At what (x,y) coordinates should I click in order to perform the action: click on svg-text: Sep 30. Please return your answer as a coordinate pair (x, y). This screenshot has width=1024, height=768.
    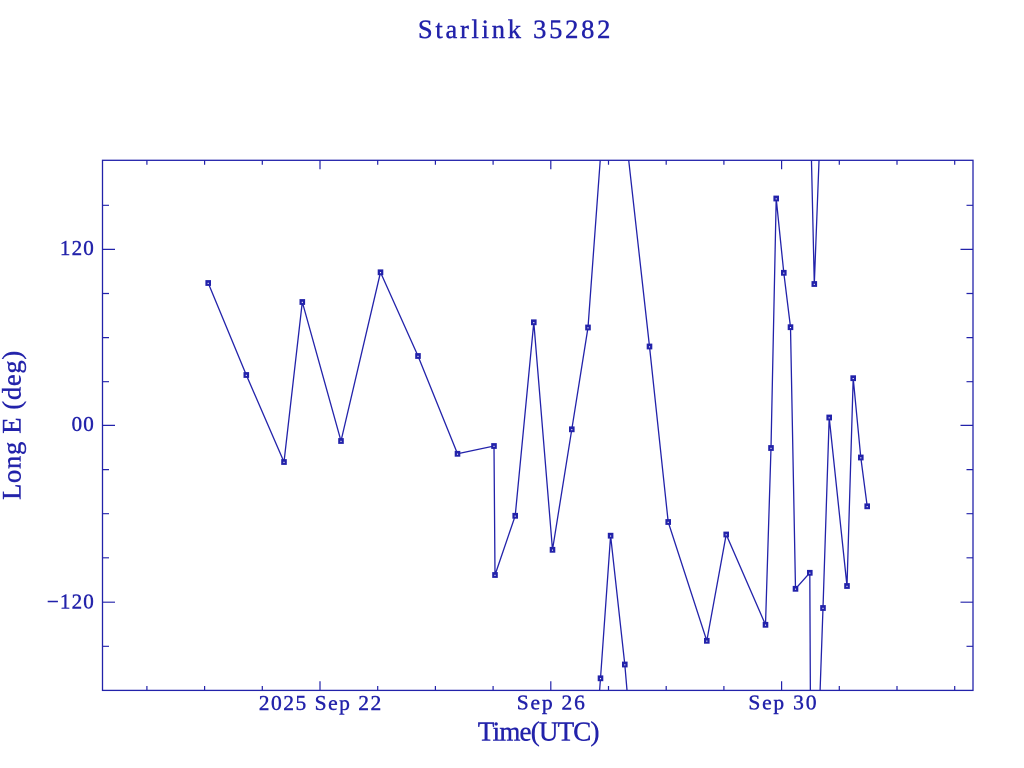
    Looking at the image, I should click on (783, 703).